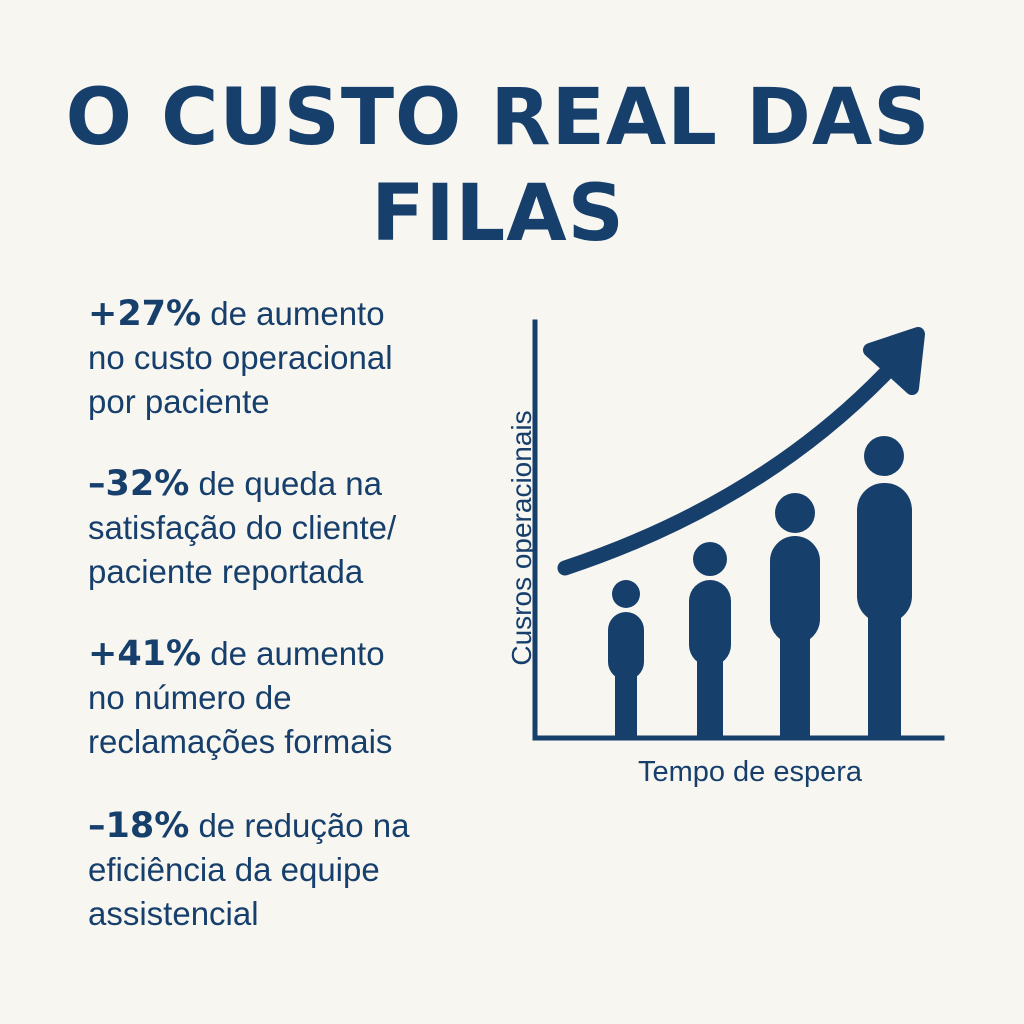 This screenshot has height=1024, width=1024. I want to click on stat-line-1: –32% de queda na, so click(288, 484).